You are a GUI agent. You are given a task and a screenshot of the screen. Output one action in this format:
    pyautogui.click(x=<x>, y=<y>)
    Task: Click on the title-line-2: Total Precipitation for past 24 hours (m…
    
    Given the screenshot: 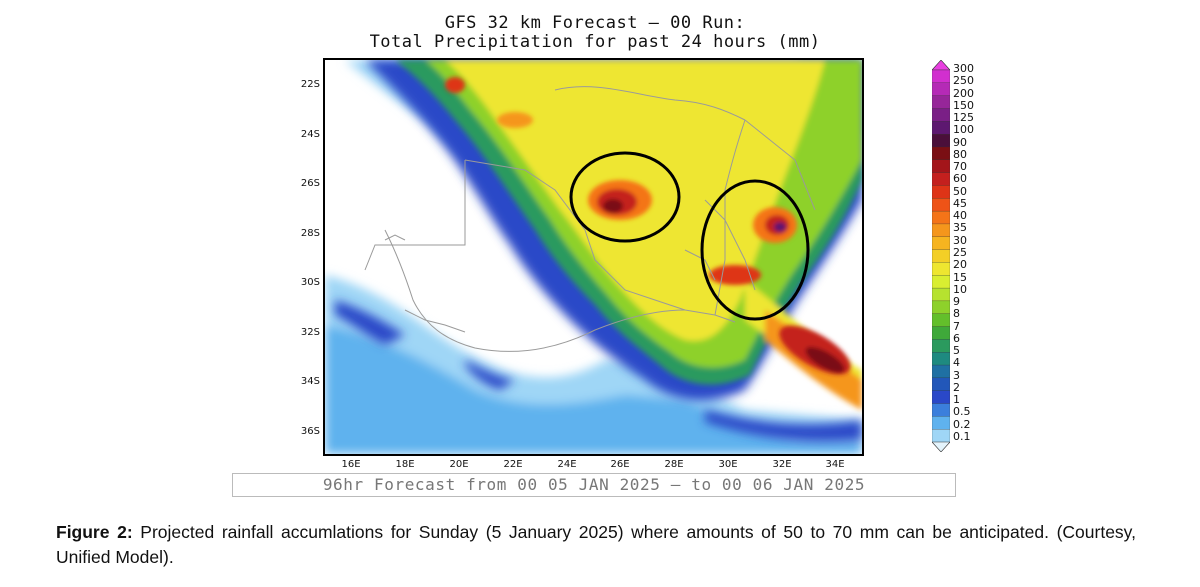 What is the action you would take?
    pyautogui.click(x=595, y=42)
    